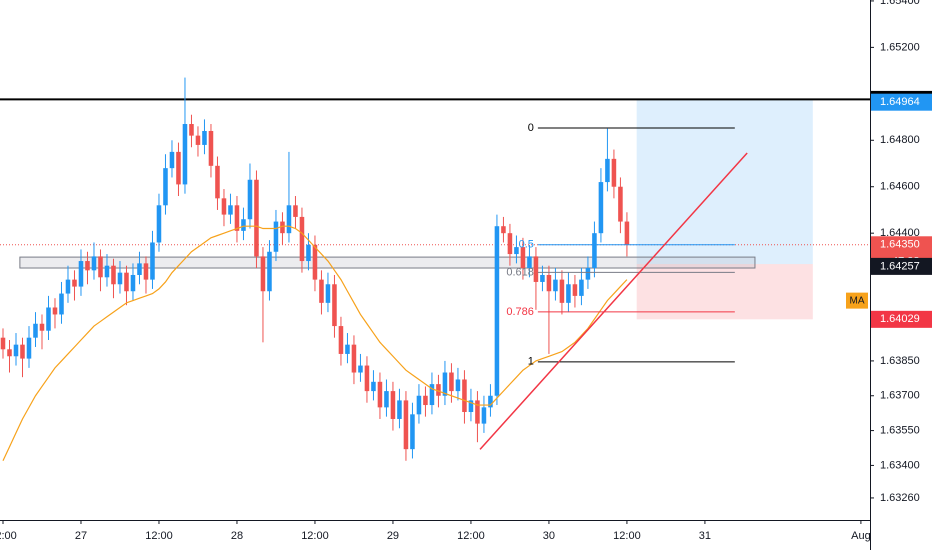 This screenshot has height=555, width=932. Describe the element at coordinates (900, 140) in the screenshot. I see `y-tick-label: 1.64800` at that location.